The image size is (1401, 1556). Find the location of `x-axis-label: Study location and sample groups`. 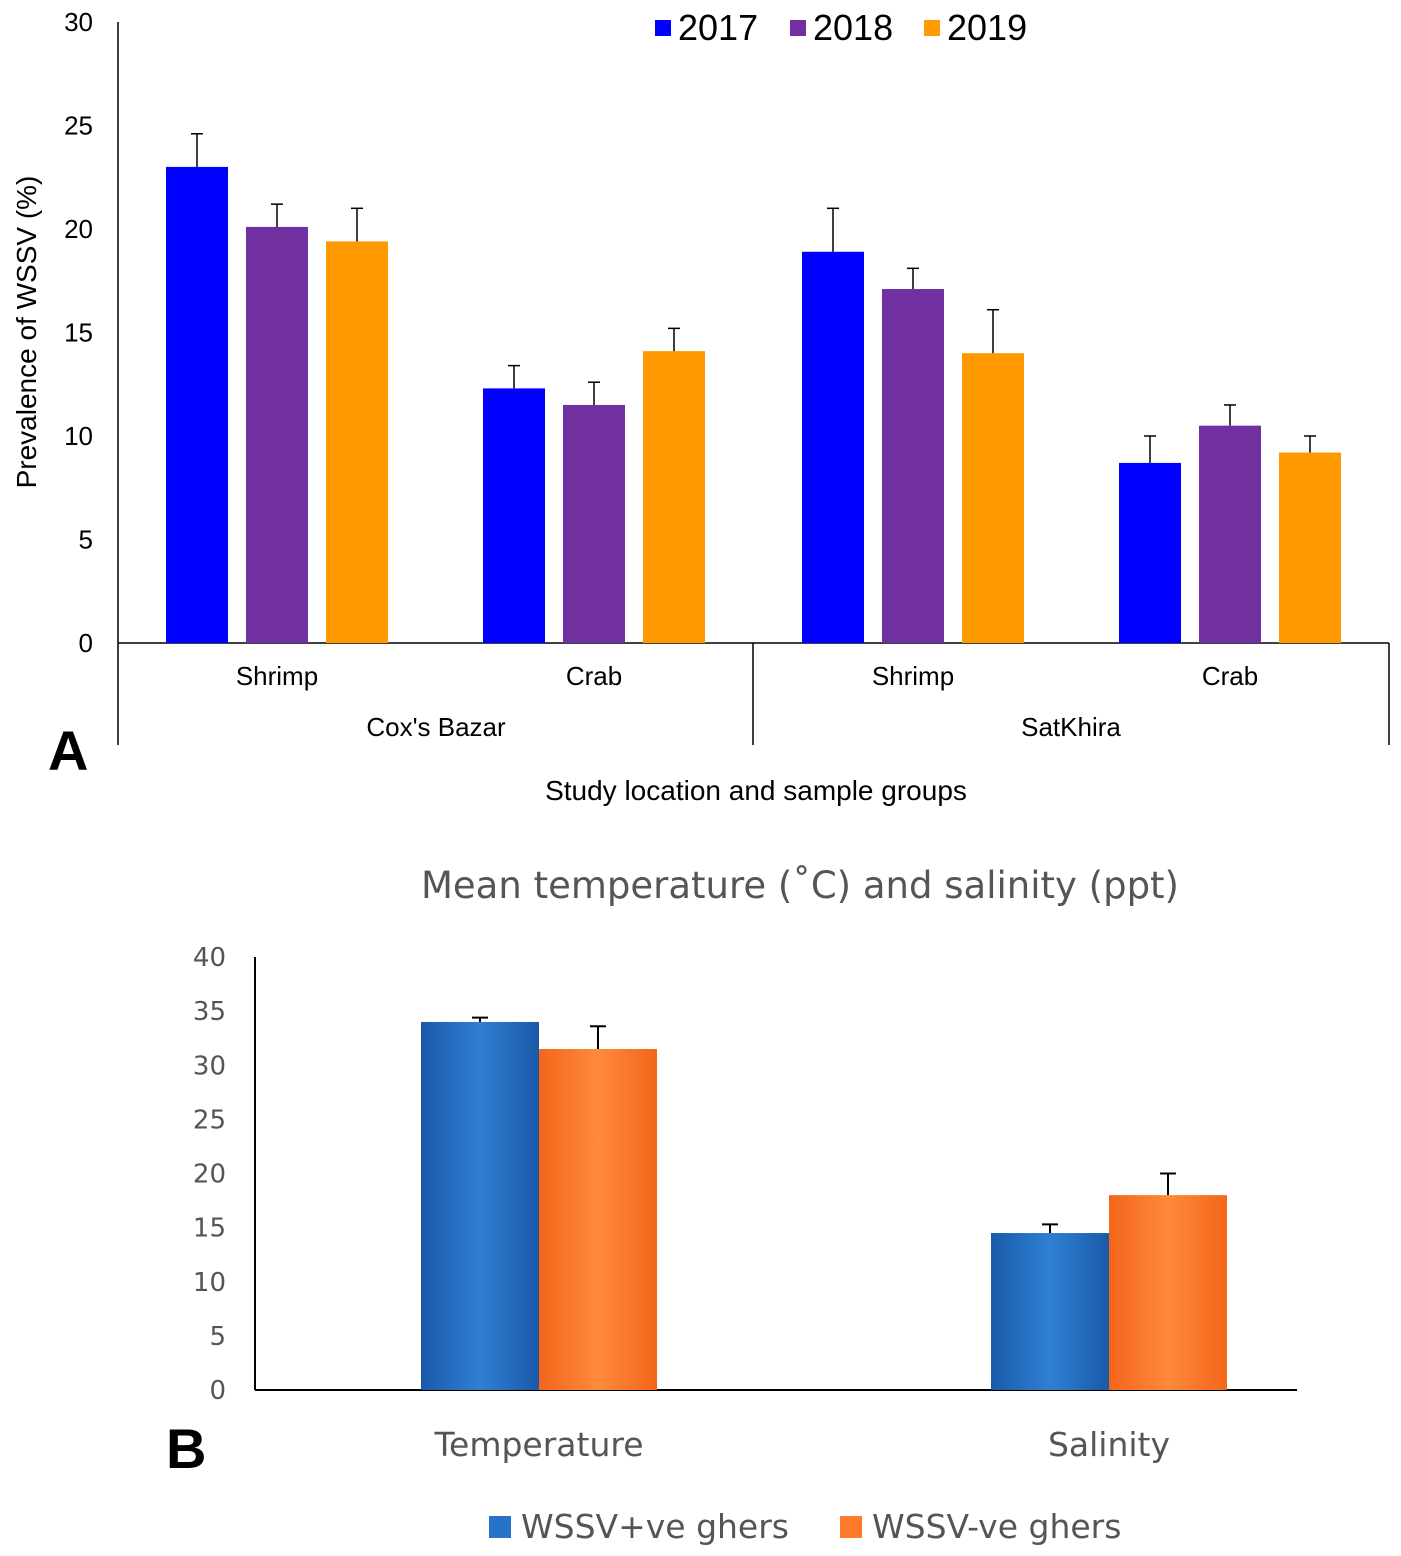

x-axis-label: Study location and sample groups is located at coordinates (756, 790).